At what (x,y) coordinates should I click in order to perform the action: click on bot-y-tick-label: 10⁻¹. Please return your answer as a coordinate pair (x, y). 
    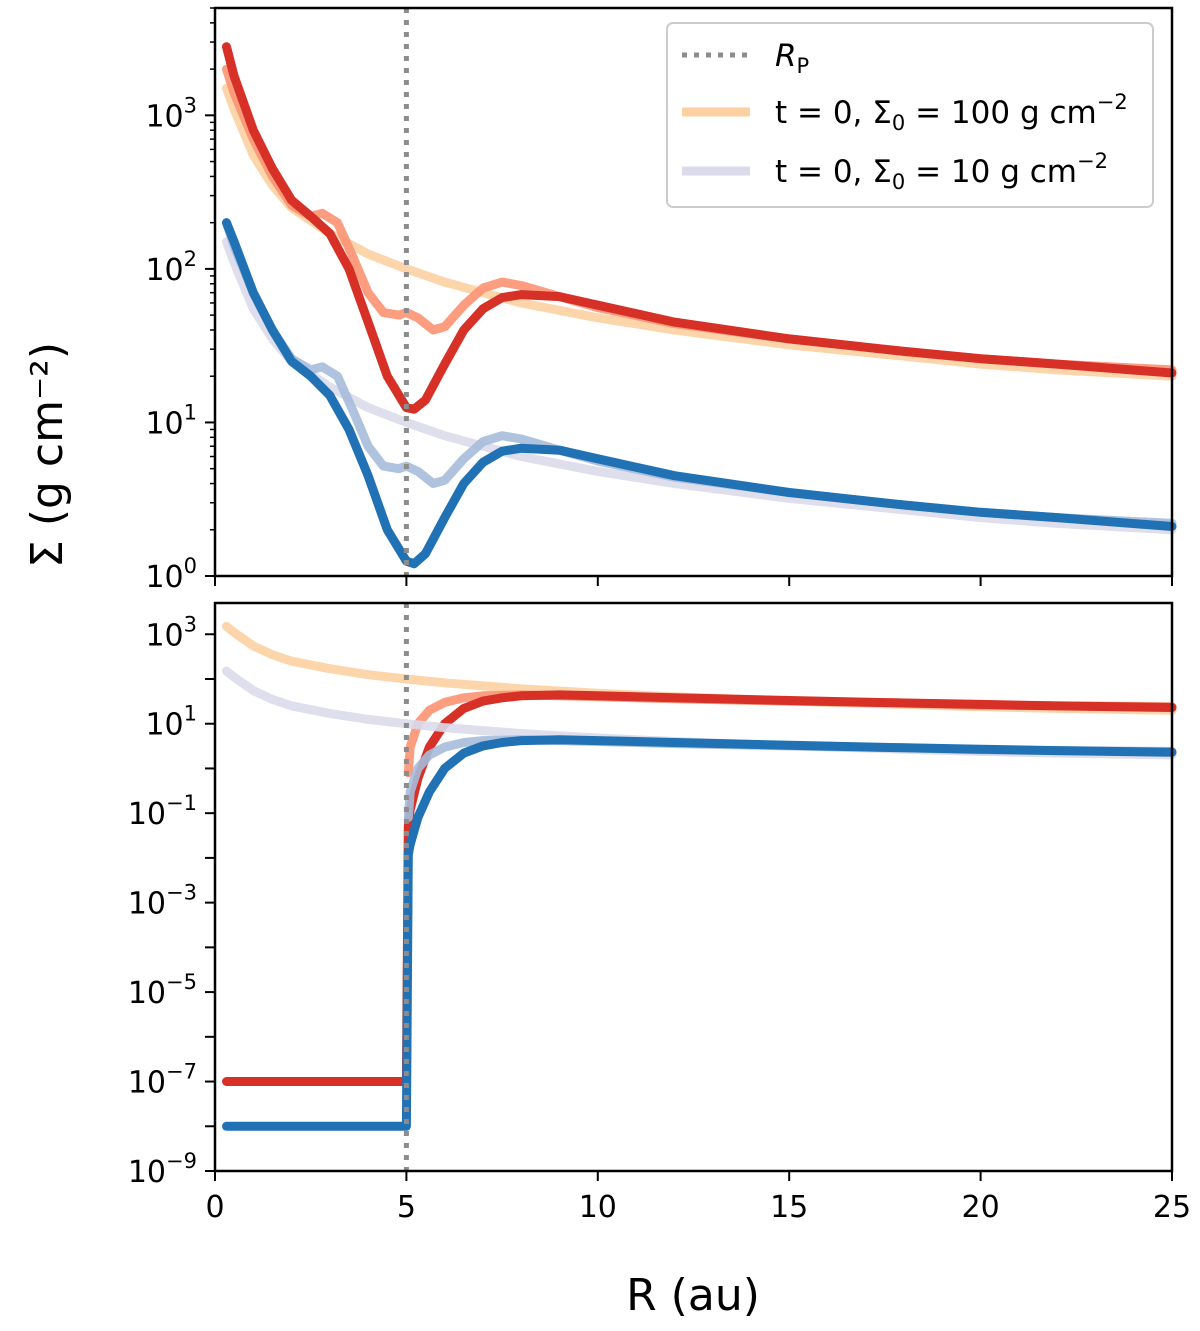
    Looking at the image, I should click on (162, 811).